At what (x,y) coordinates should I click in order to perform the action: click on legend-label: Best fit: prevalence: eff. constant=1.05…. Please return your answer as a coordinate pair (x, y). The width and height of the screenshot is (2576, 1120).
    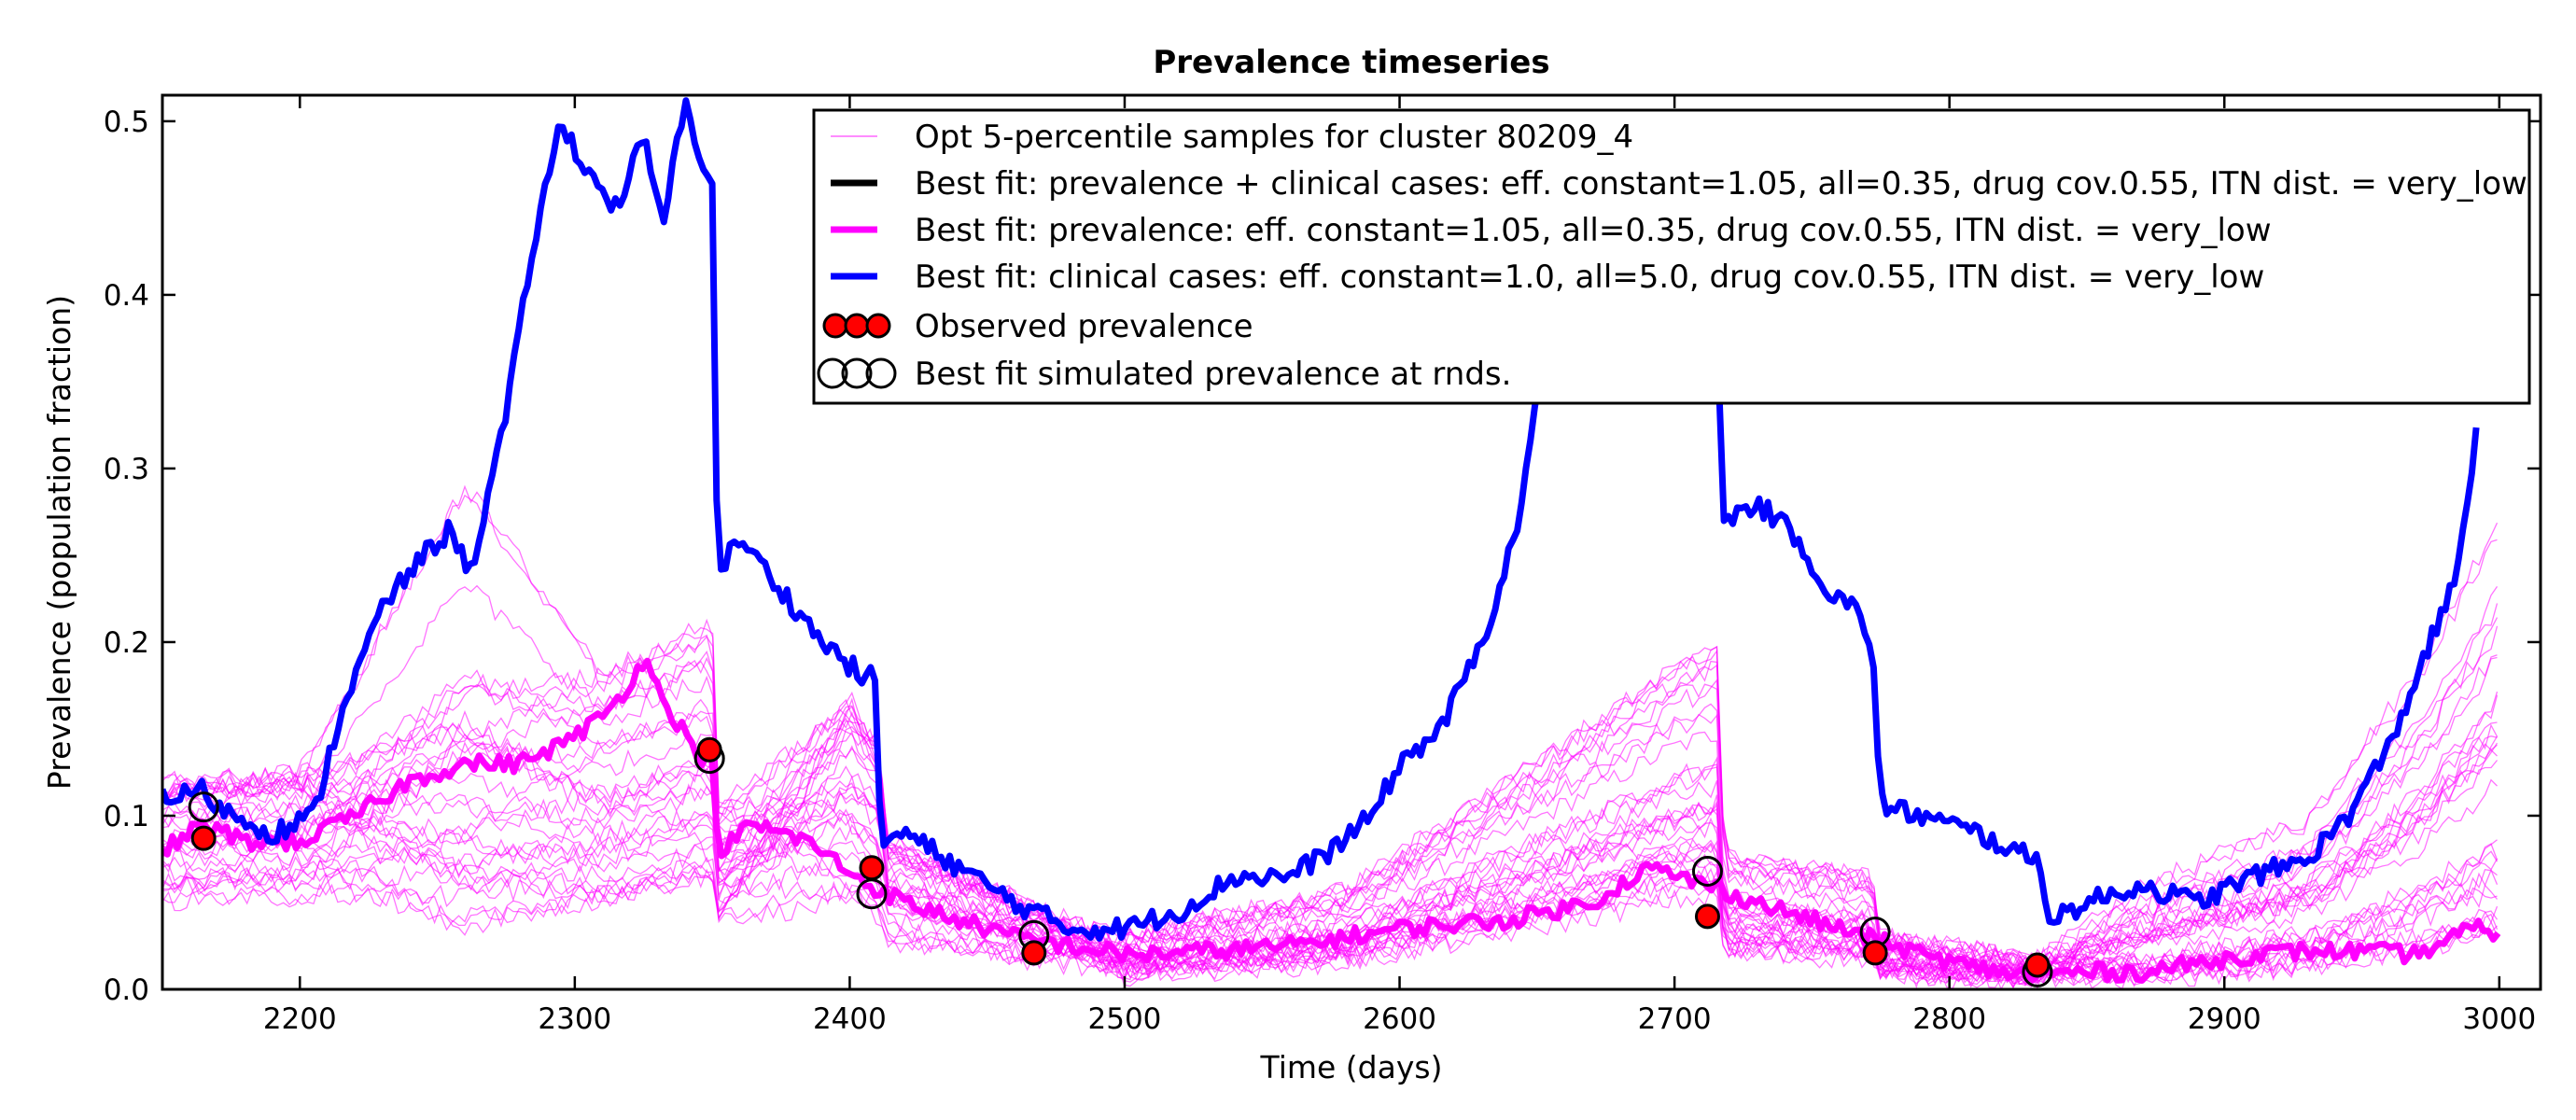
    Looking at the image, I should click on (1593, 230).